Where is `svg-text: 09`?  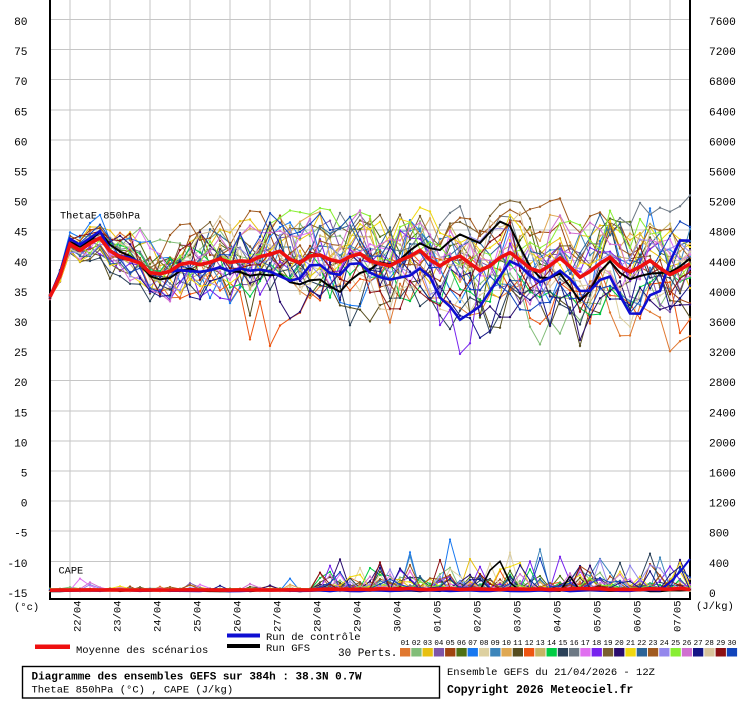
svg-text: 09 is located at coordinates (495, 644).